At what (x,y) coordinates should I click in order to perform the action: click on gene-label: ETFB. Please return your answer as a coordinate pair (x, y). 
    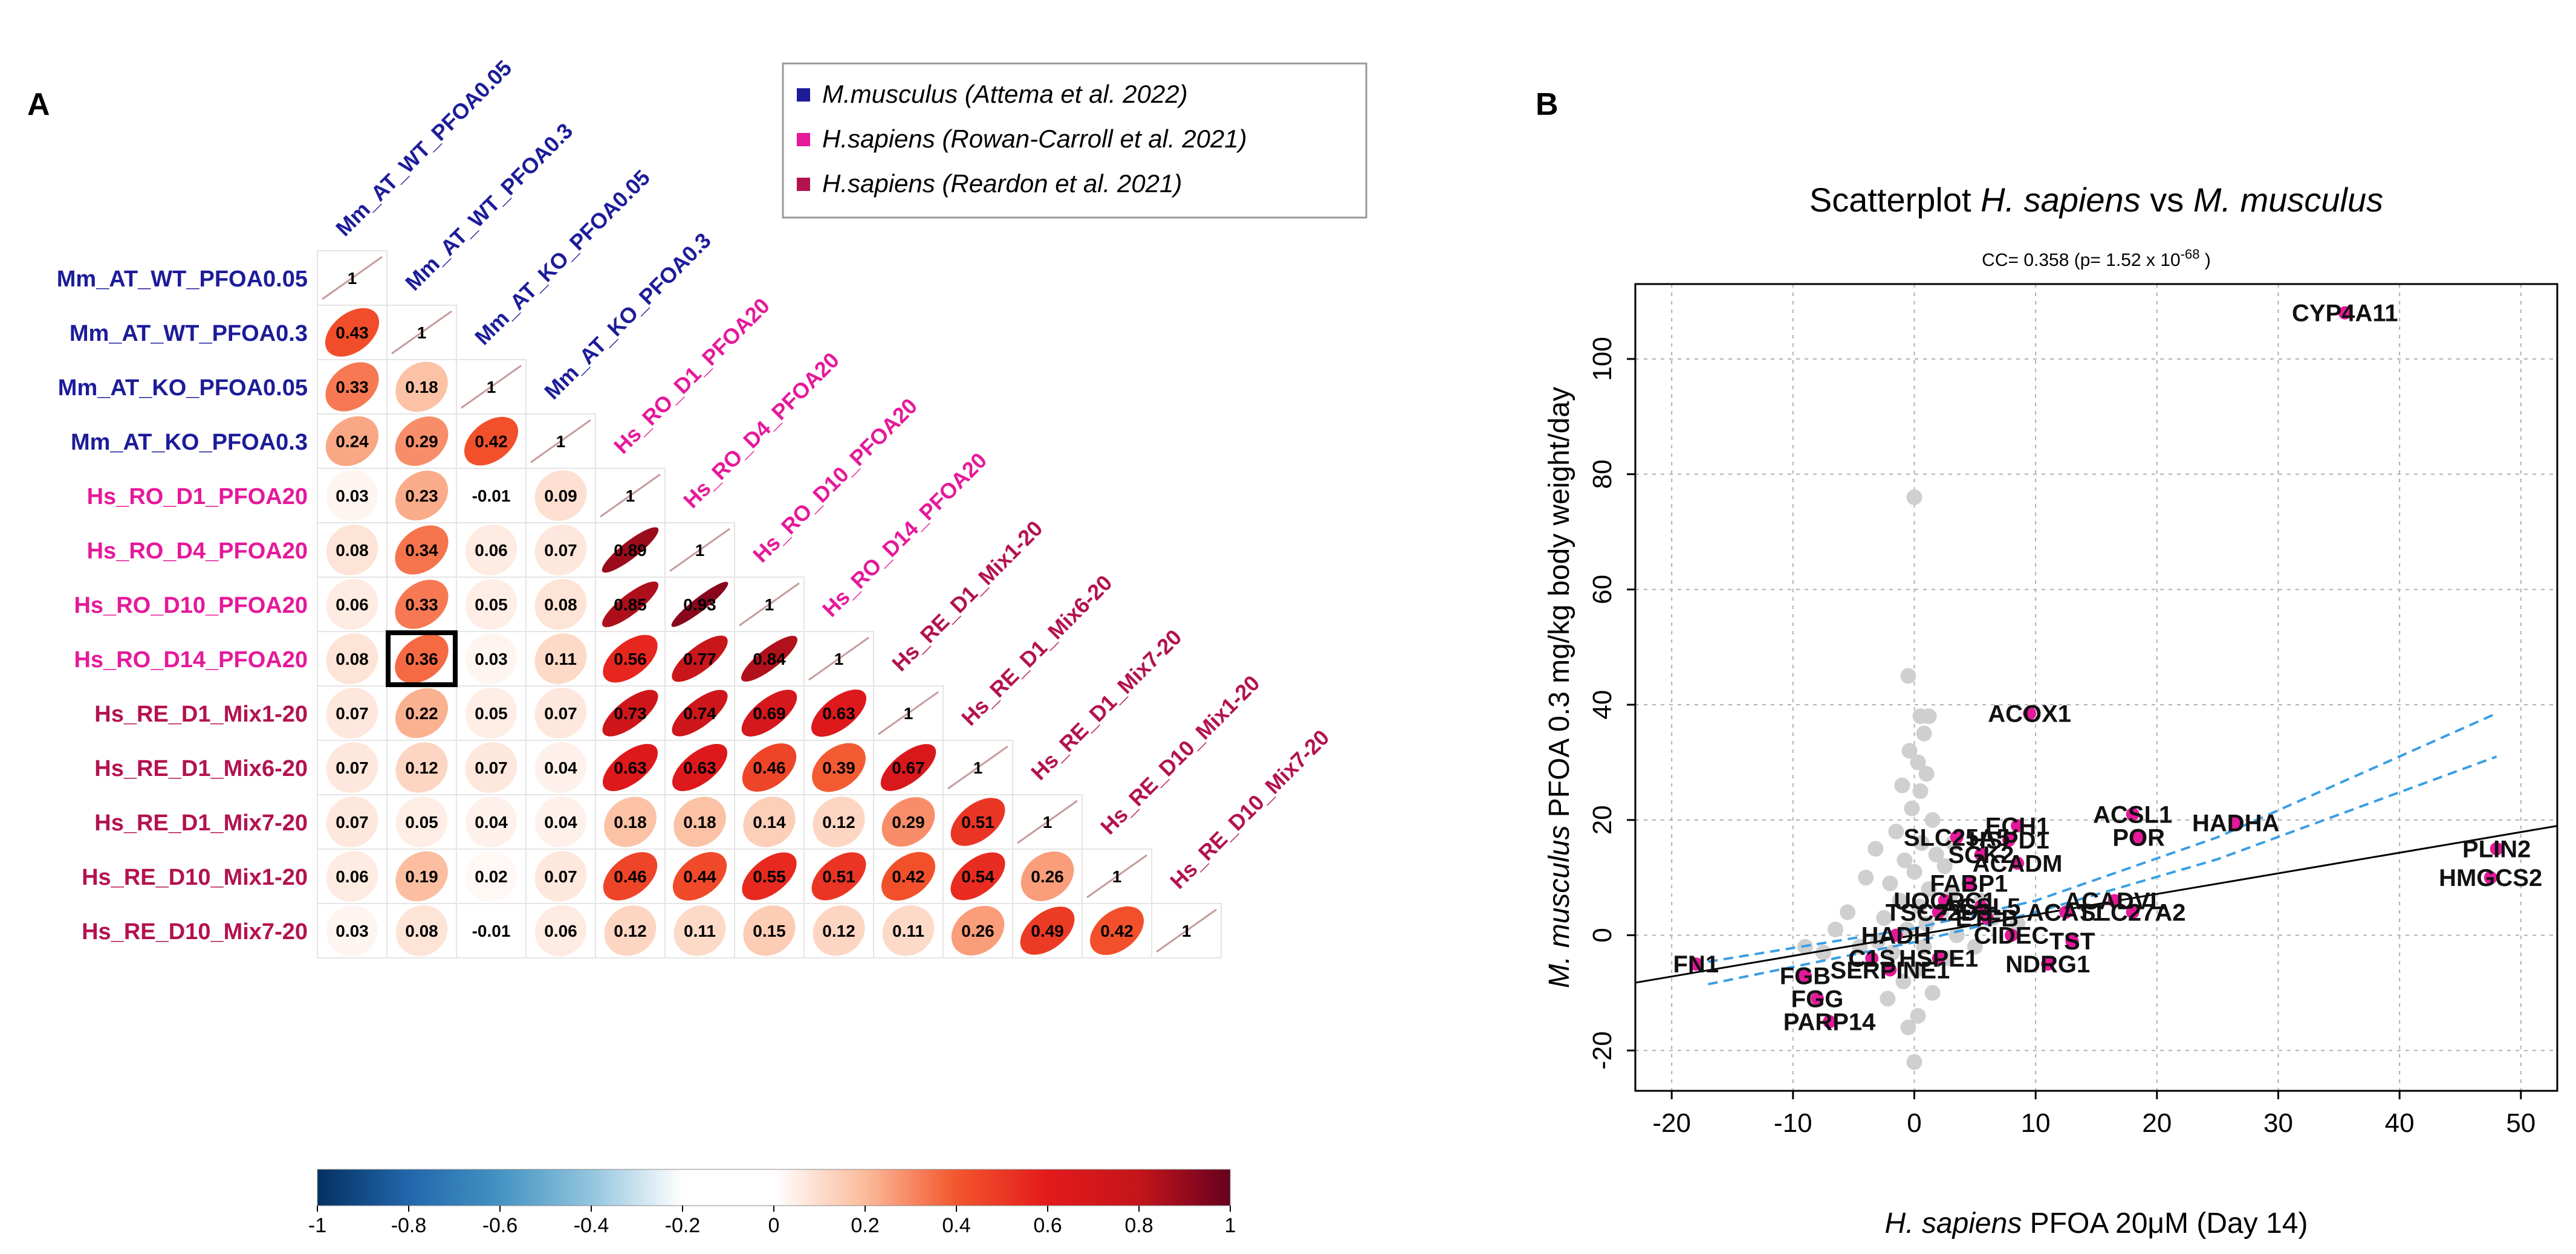
    Looking at the image, I should click on (1988, 918).